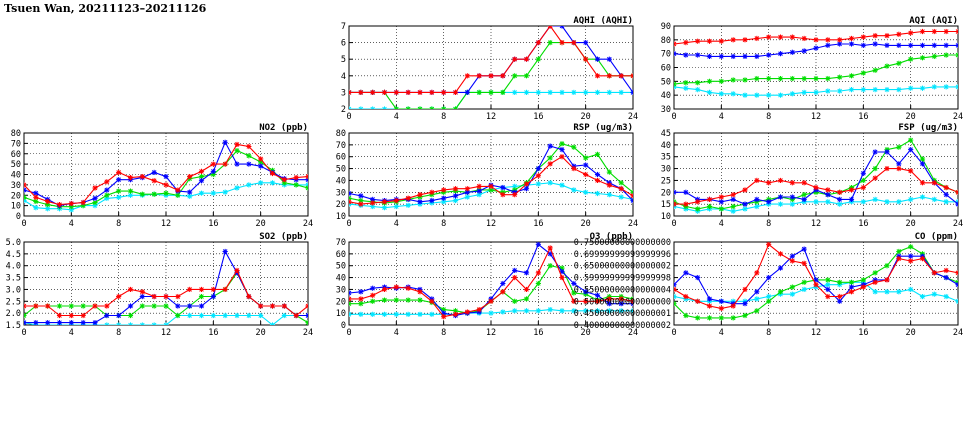  Describe the element at coordinates (622, 255) in the screenshot. I see `y-tick-label: 0.69999999999999996` at that location.